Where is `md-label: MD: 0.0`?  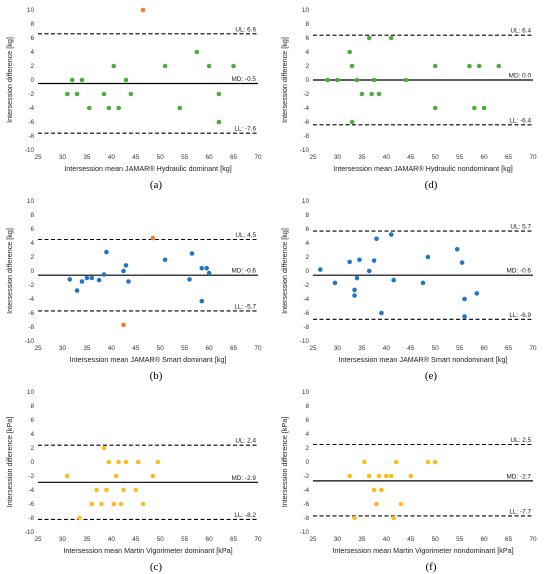
md-label: MD: 0.0 is located at coordinates (520, 76).